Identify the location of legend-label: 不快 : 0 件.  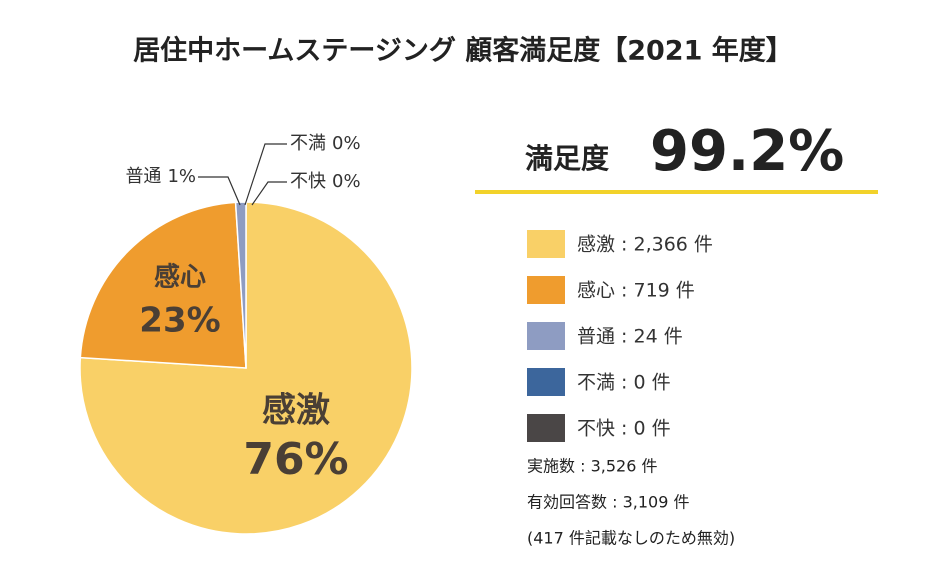
(624, 429).